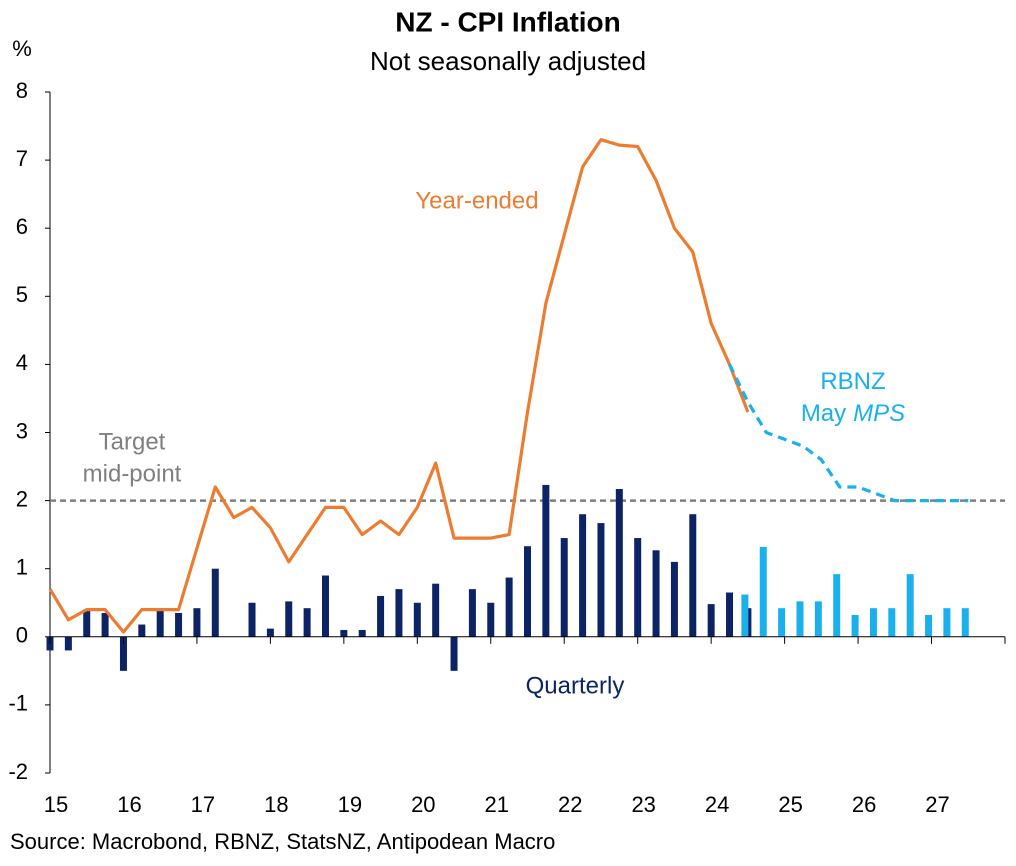 Image resolution: width=1016 pixels, height=866 pixels. Describe the element at coordinates (848, 433) in the screenshot. I see `line` at that location.